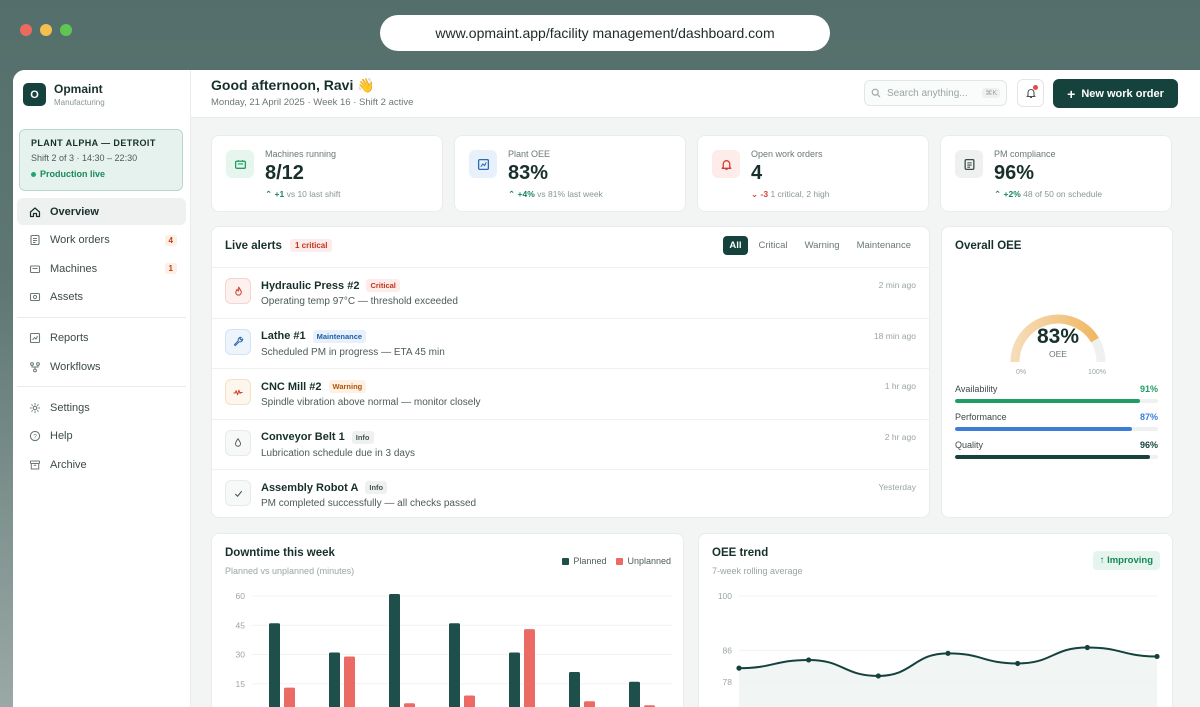  I want to click on brand: O Opmaint Manufacturing, so click(64, 94).